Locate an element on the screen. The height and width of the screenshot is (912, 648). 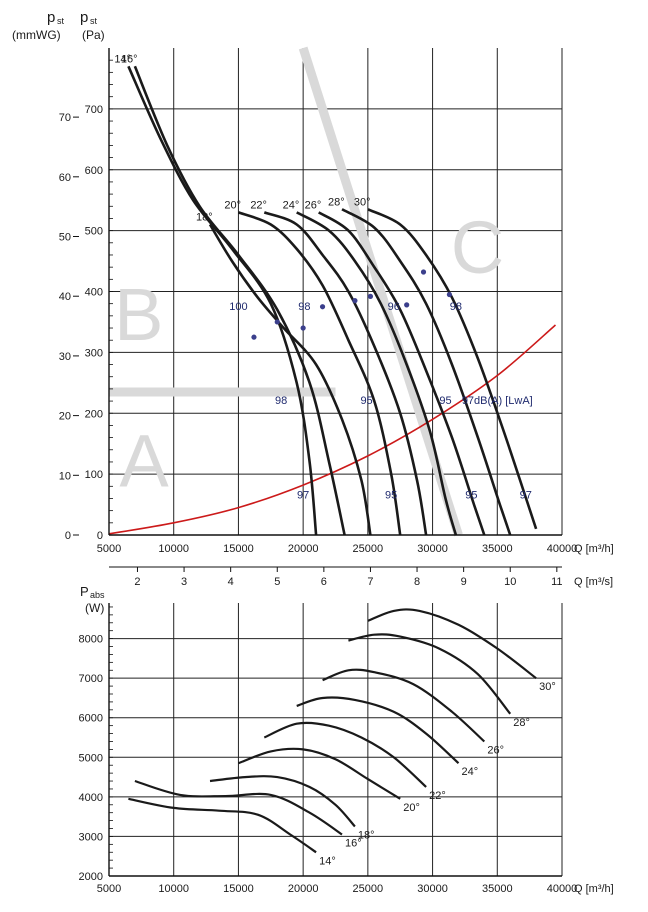
power-unit: (W) is located at coordinates (94, 608).